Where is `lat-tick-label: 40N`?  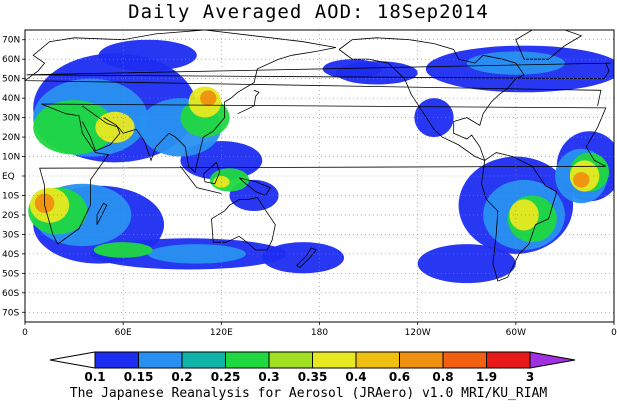
lat-tick-label: 40N is located at coordinates (11, 99).